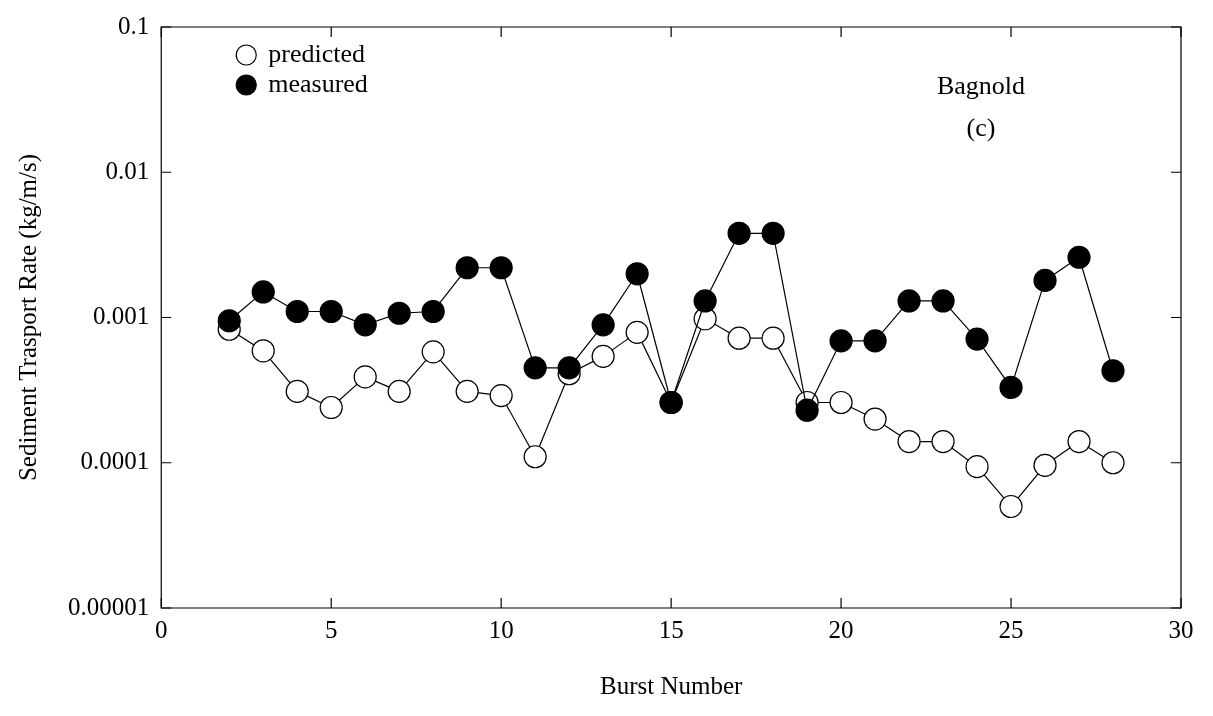  I want to click on x-axis-title: Burst Number, so click(671, 685).